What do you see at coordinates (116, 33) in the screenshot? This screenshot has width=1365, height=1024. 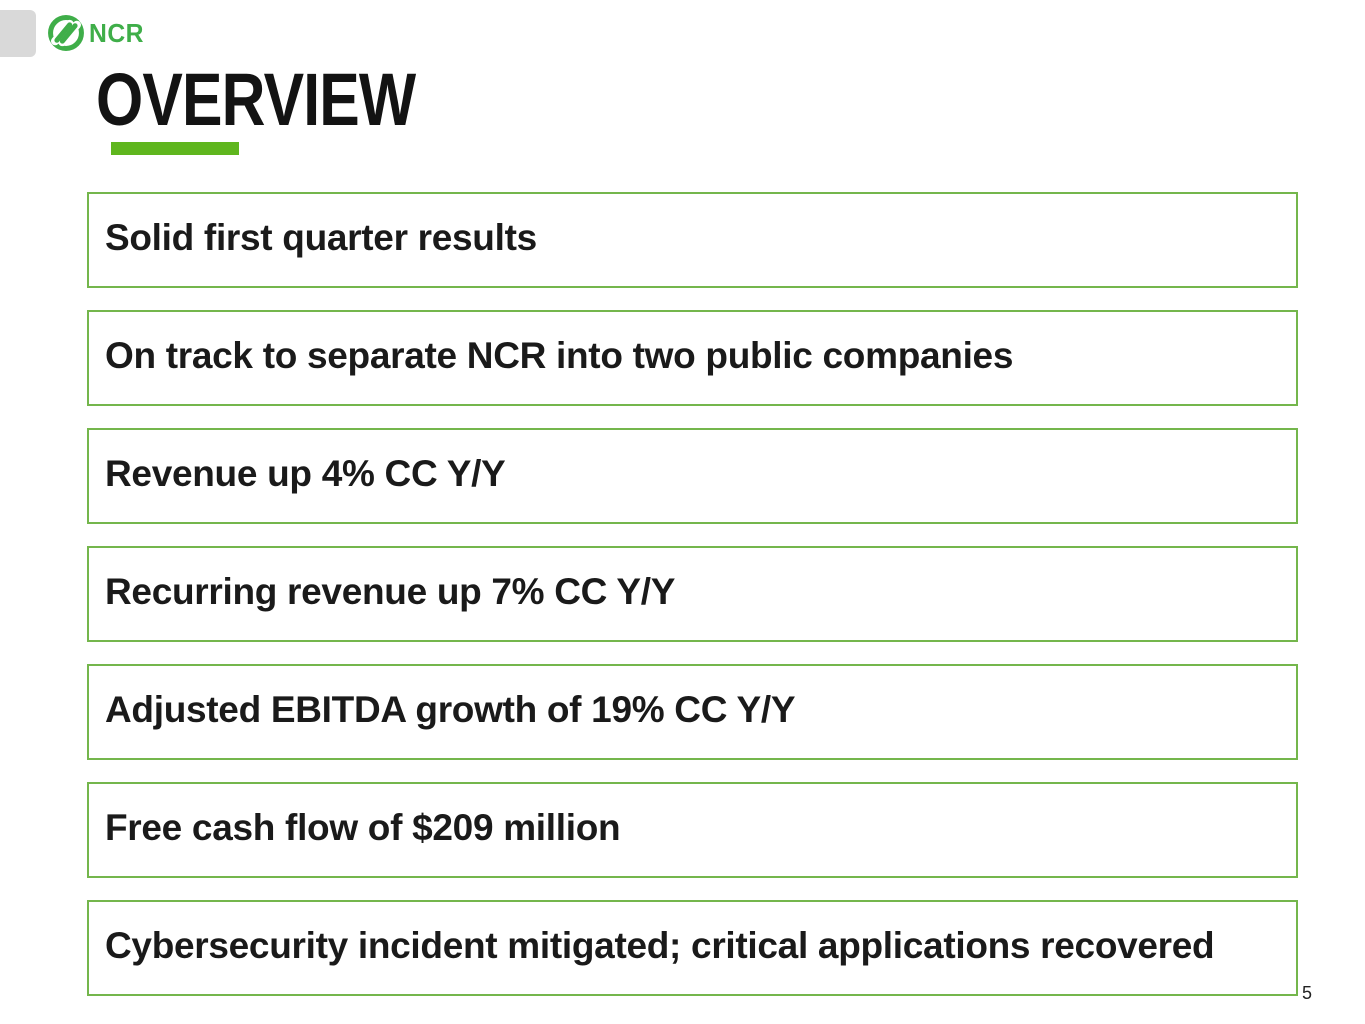 I see `ncr-logo-text: NCR` at bounding box center [116, 33].